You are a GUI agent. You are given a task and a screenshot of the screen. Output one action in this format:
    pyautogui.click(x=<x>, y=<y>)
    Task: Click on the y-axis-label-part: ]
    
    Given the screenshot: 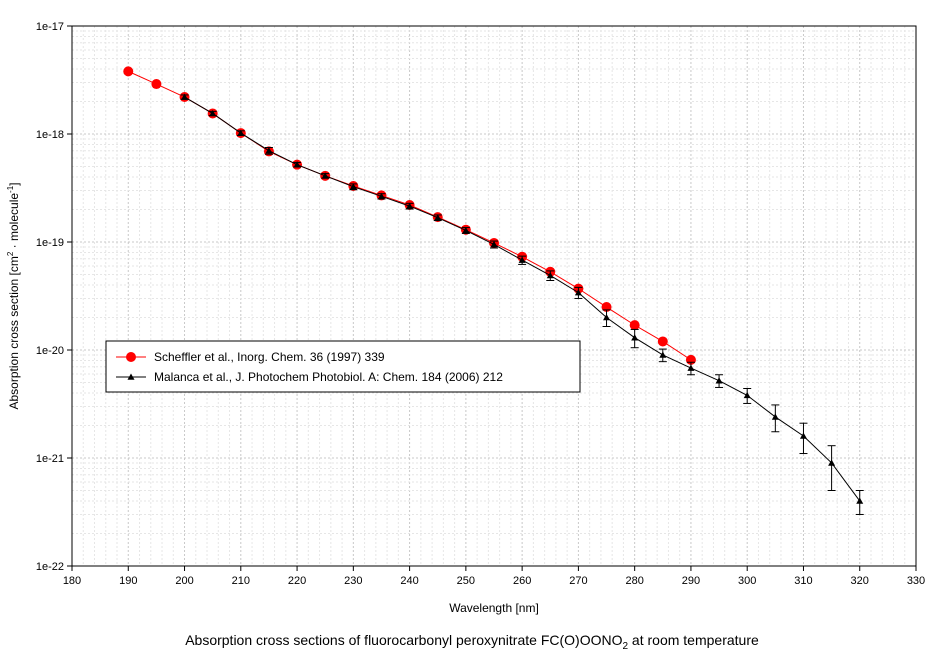 What is the action you would take?
    pyautogui.click(x=14, y=183)
    